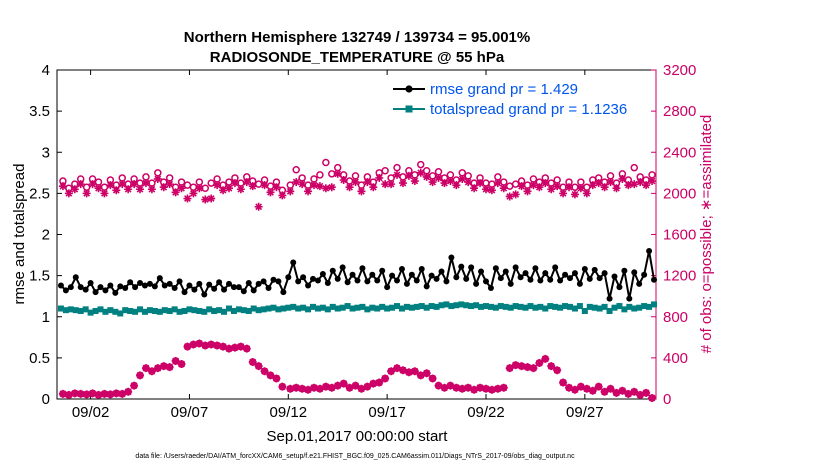 Image resolution: width=830 pixels, height=470 pixels. What do you see at coordinates (486, 412) in the screenshot?
I see `x-tick-label: 09/22` at bounding box center [486, 412].